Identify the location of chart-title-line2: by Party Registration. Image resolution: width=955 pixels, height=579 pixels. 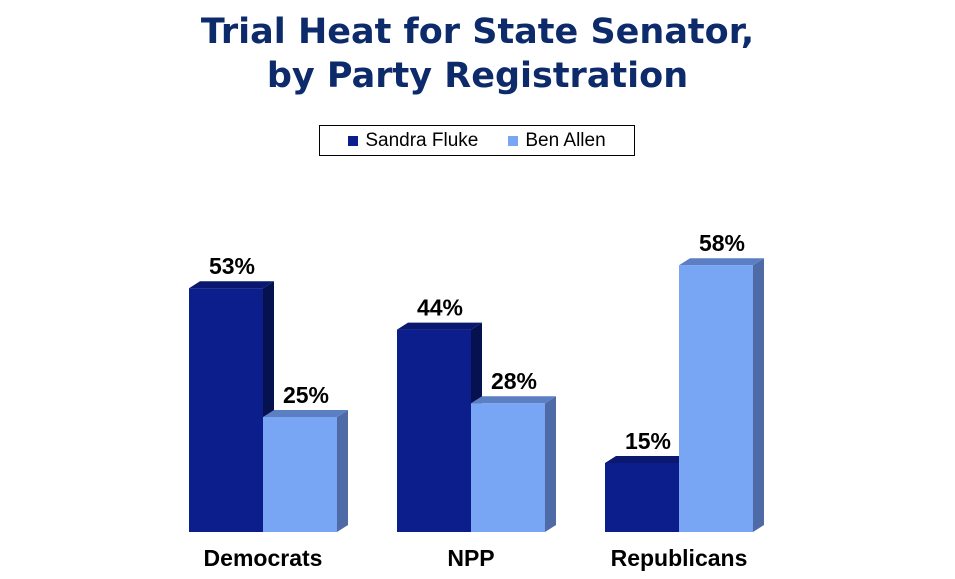
(477, 76).